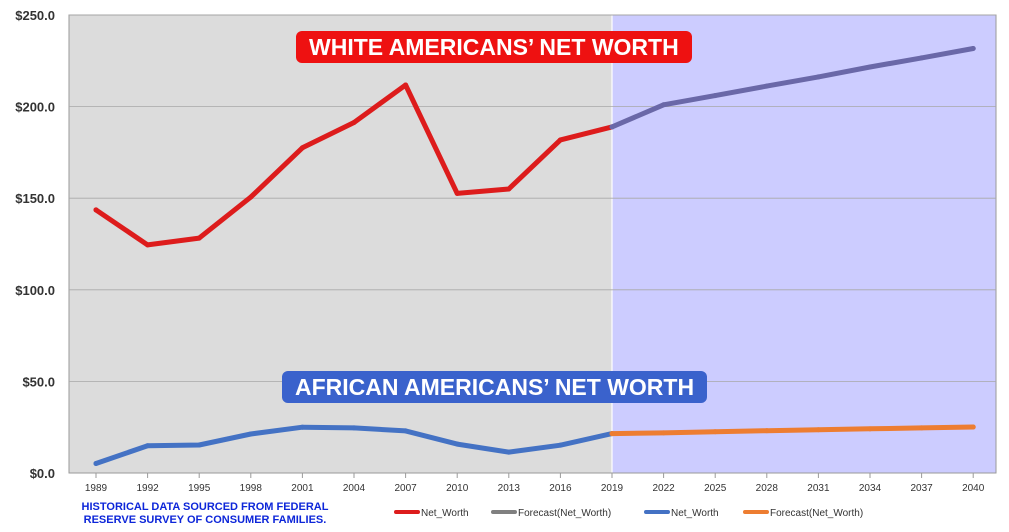 Image resolution: width=1009 pixels, height=532 pixels. Describe the element at coordinates (560, 488) in the screenshot. I see `x-tick-label: 2016` at that location.